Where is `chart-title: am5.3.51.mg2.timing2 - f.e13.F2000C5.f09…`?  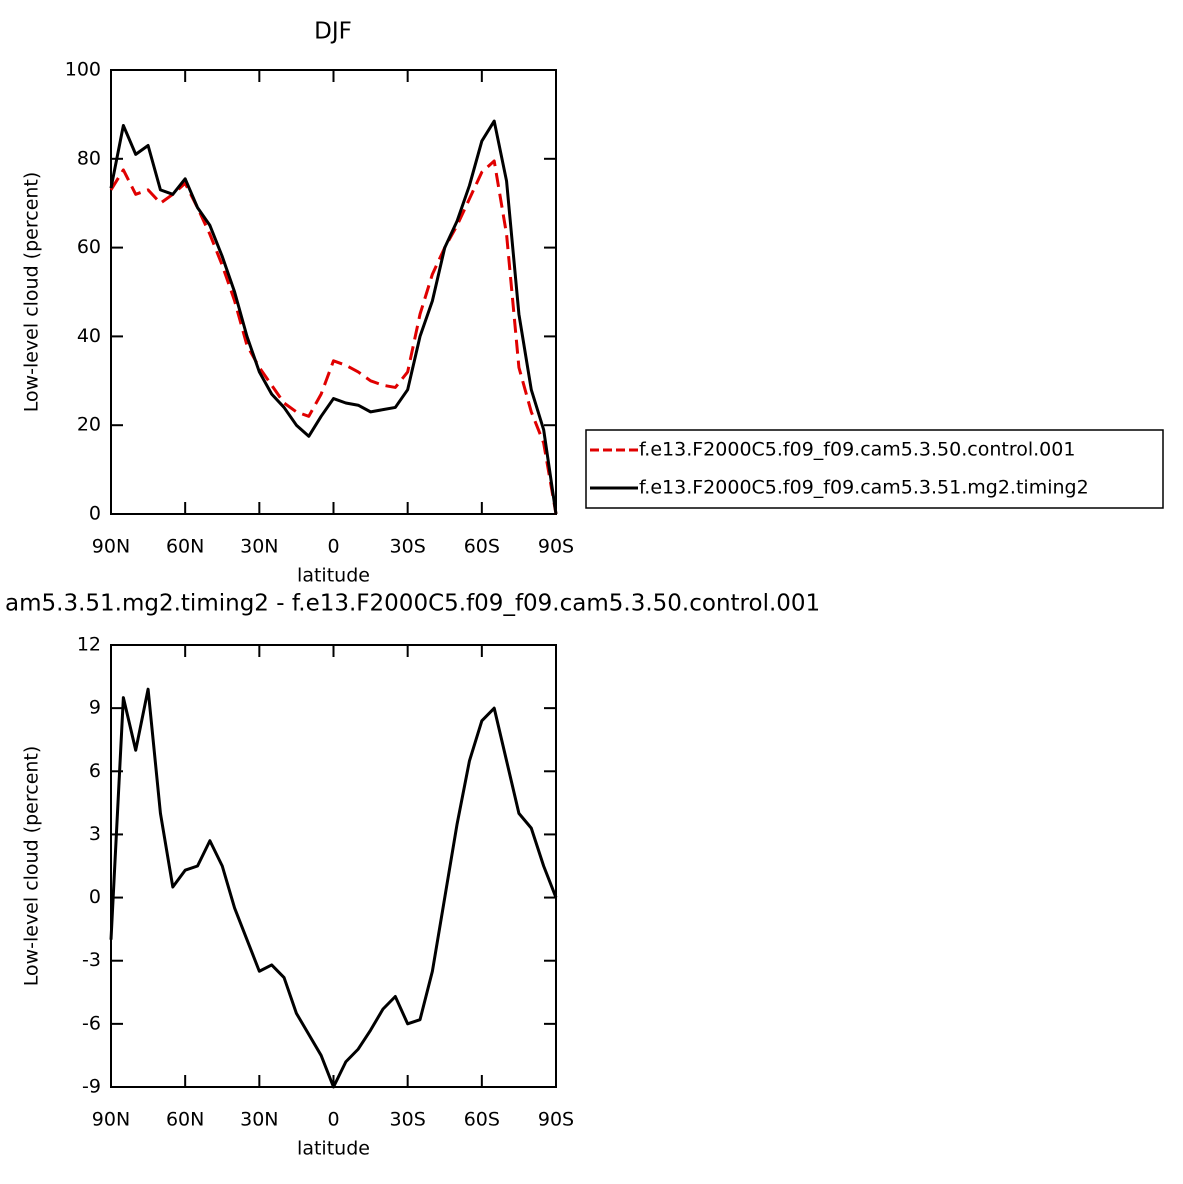 chart-title: am5.3.51.mg2.timing2 - f.e13.F2000C5.f09… is located at coordinates (412, 604).